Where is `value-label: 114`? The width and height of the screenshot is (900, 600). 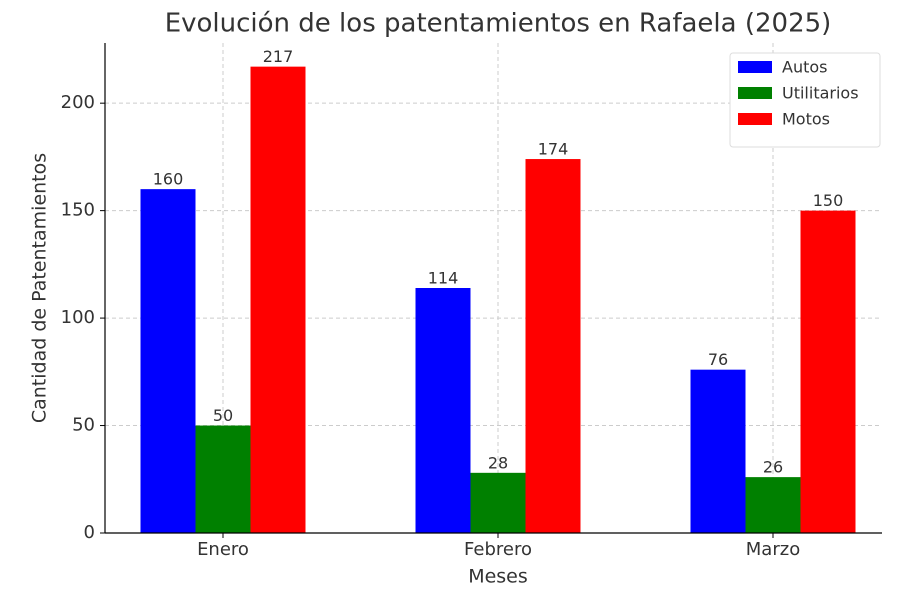
value-label: 114 is located at coordinates (443, 278).